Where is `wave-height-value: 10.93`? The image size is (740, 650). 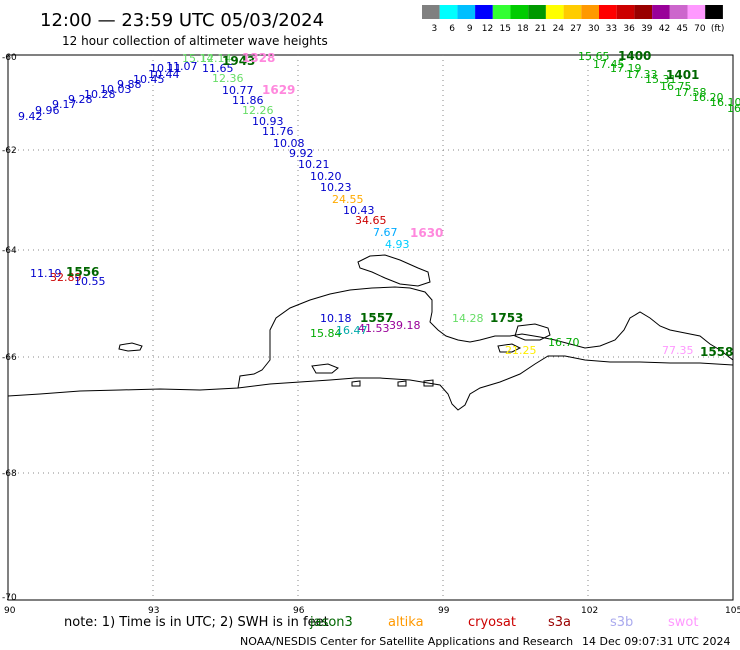
wave-height-value: 10.93 is located at coordinates (268, 121).